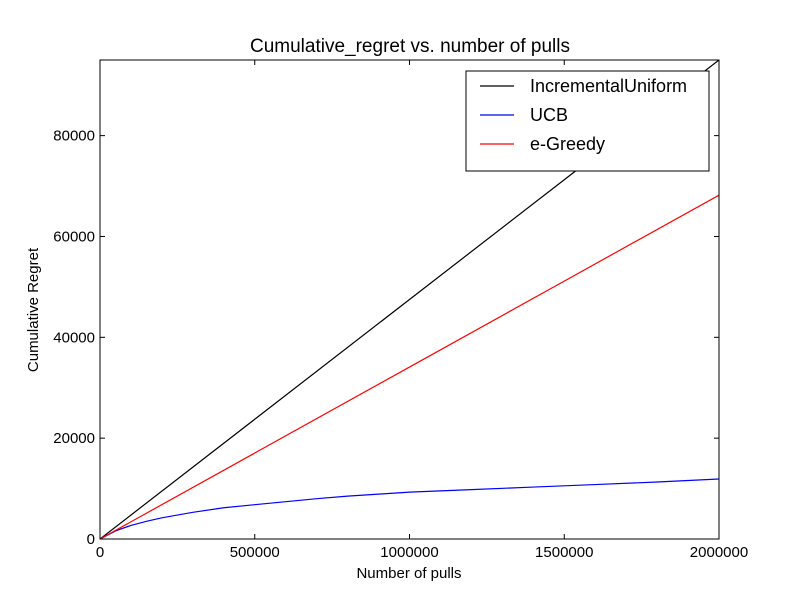  What do you see at coordinates (608, 86) in the screenshot?
I see `legend-label: IncrementalUniform` at bounding box center [608, 86].